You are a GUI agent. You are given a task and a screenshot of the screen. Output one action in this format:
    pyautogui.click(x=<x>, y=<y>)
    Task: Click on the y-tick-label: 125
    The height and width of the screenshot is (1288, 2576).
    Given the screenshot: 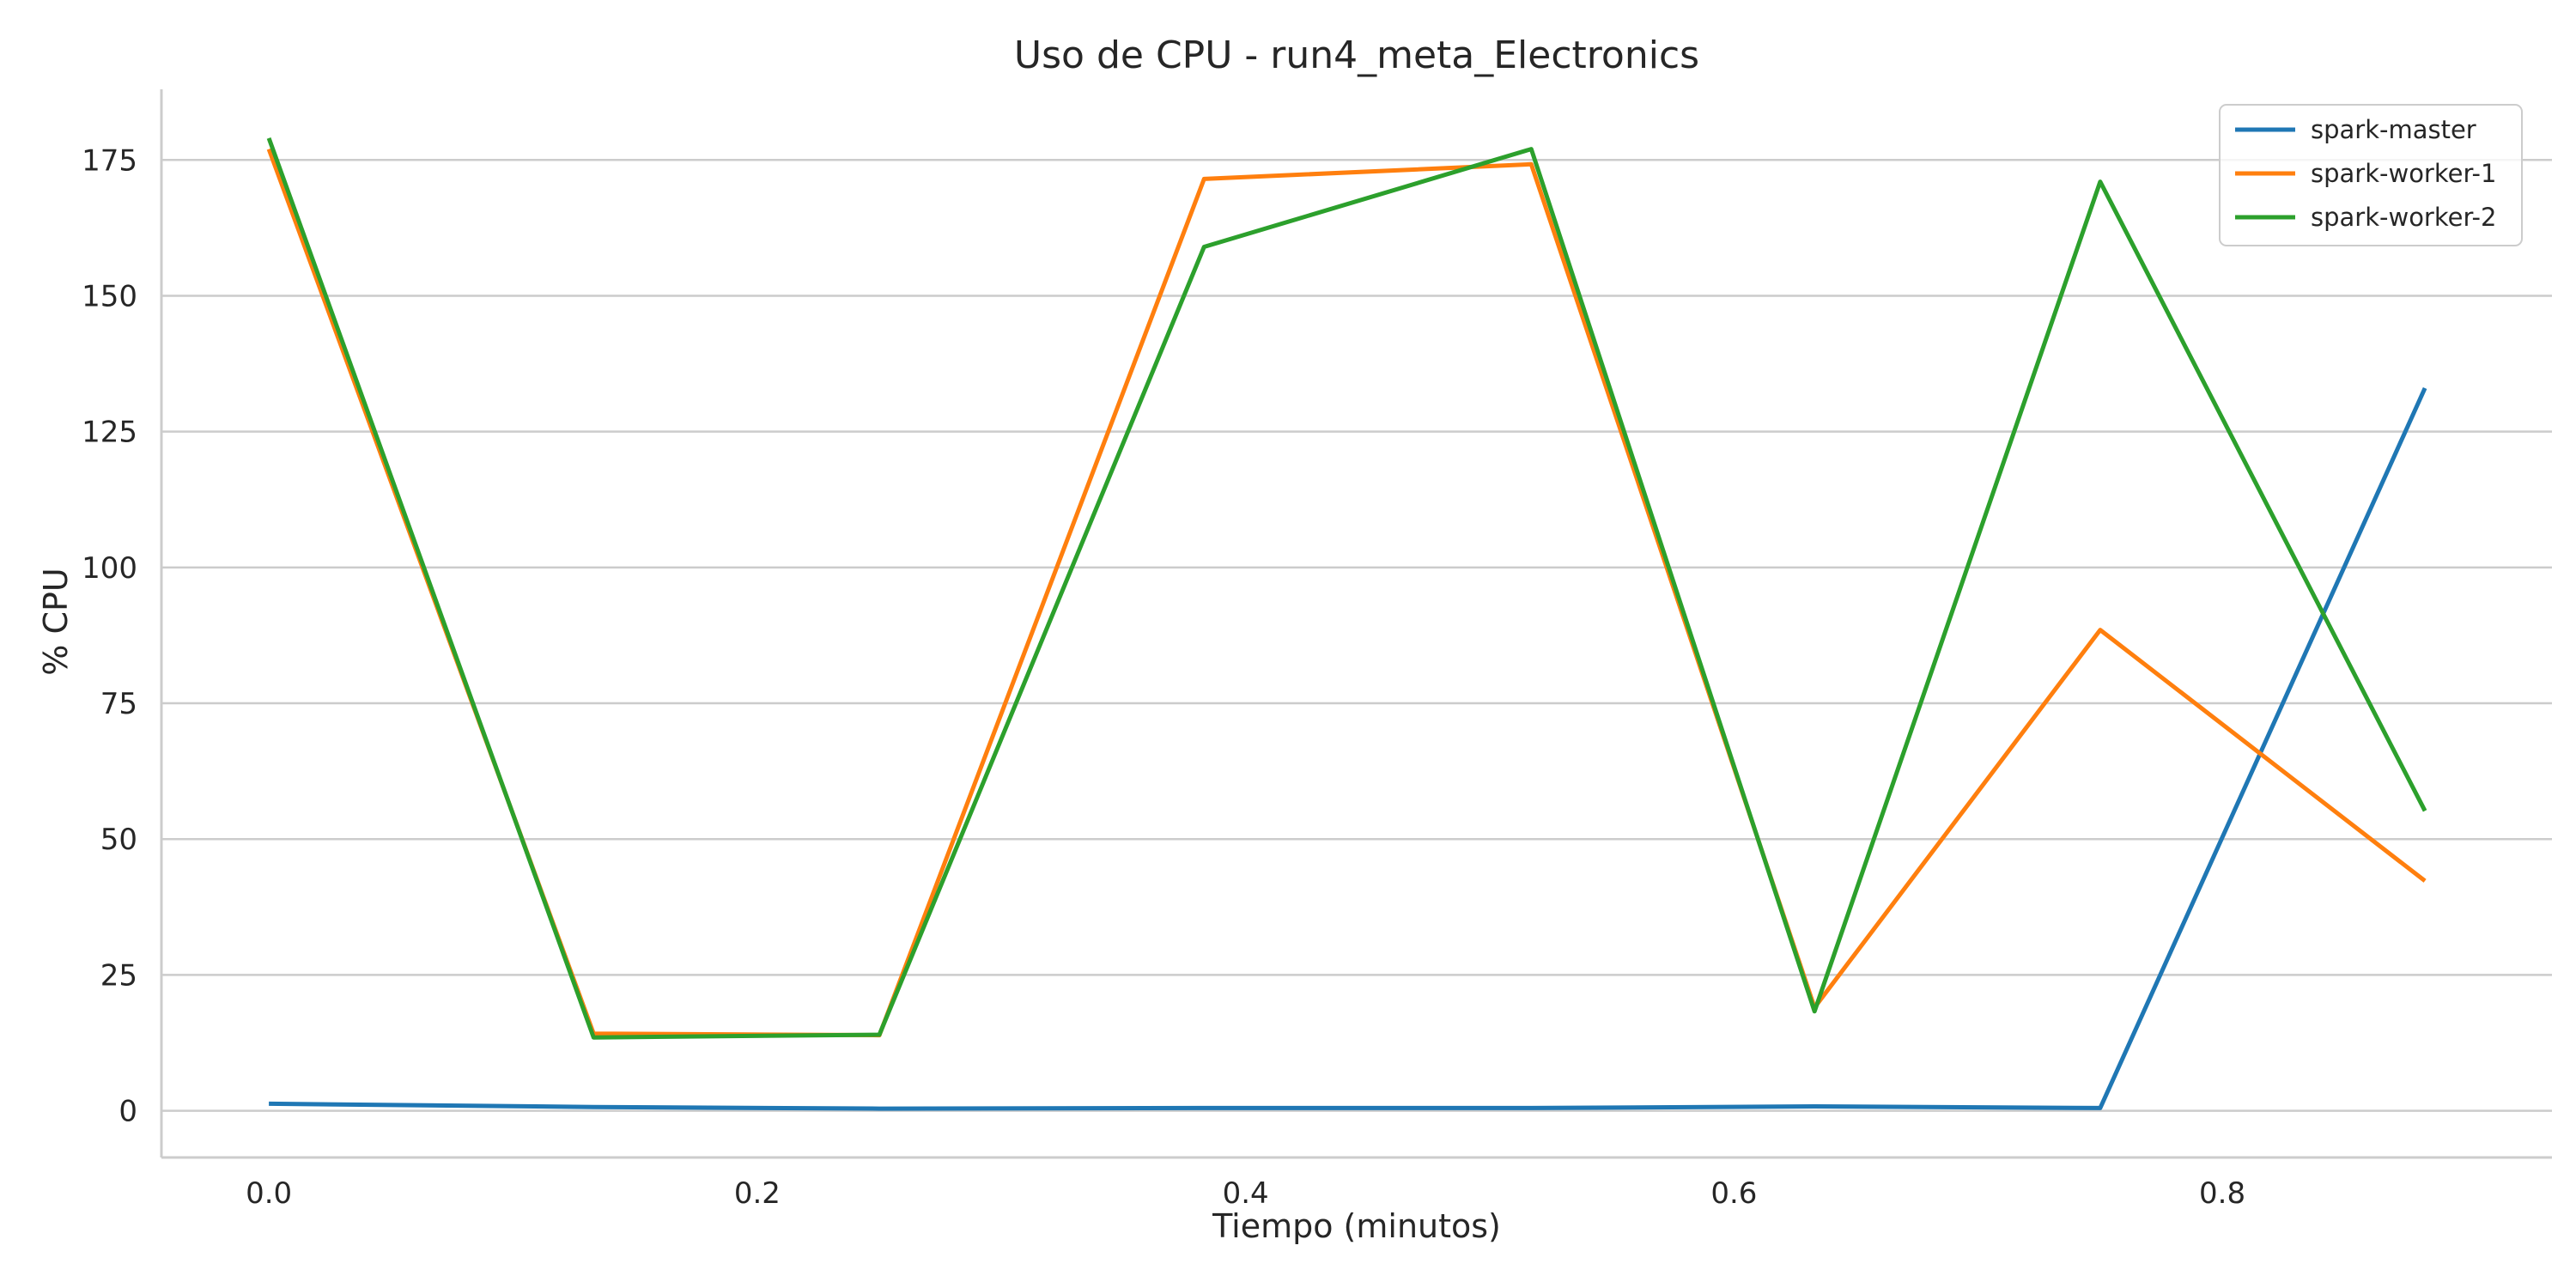 What is the action you would take?
    pyautogui.click(x=109, y=433)
    